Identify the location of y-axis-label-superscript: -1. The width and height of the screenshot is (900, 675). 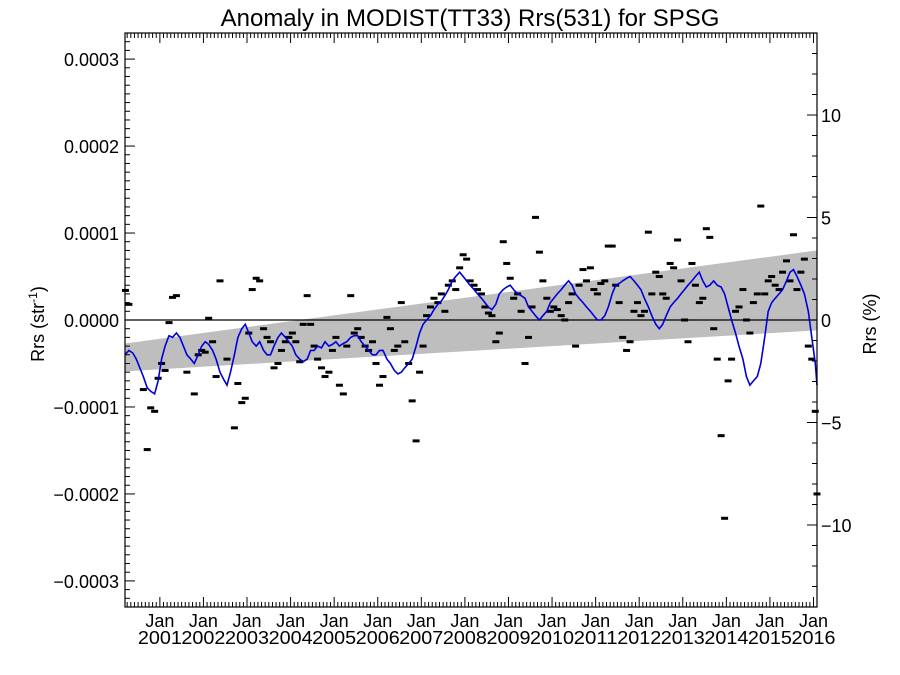
(33, 297).